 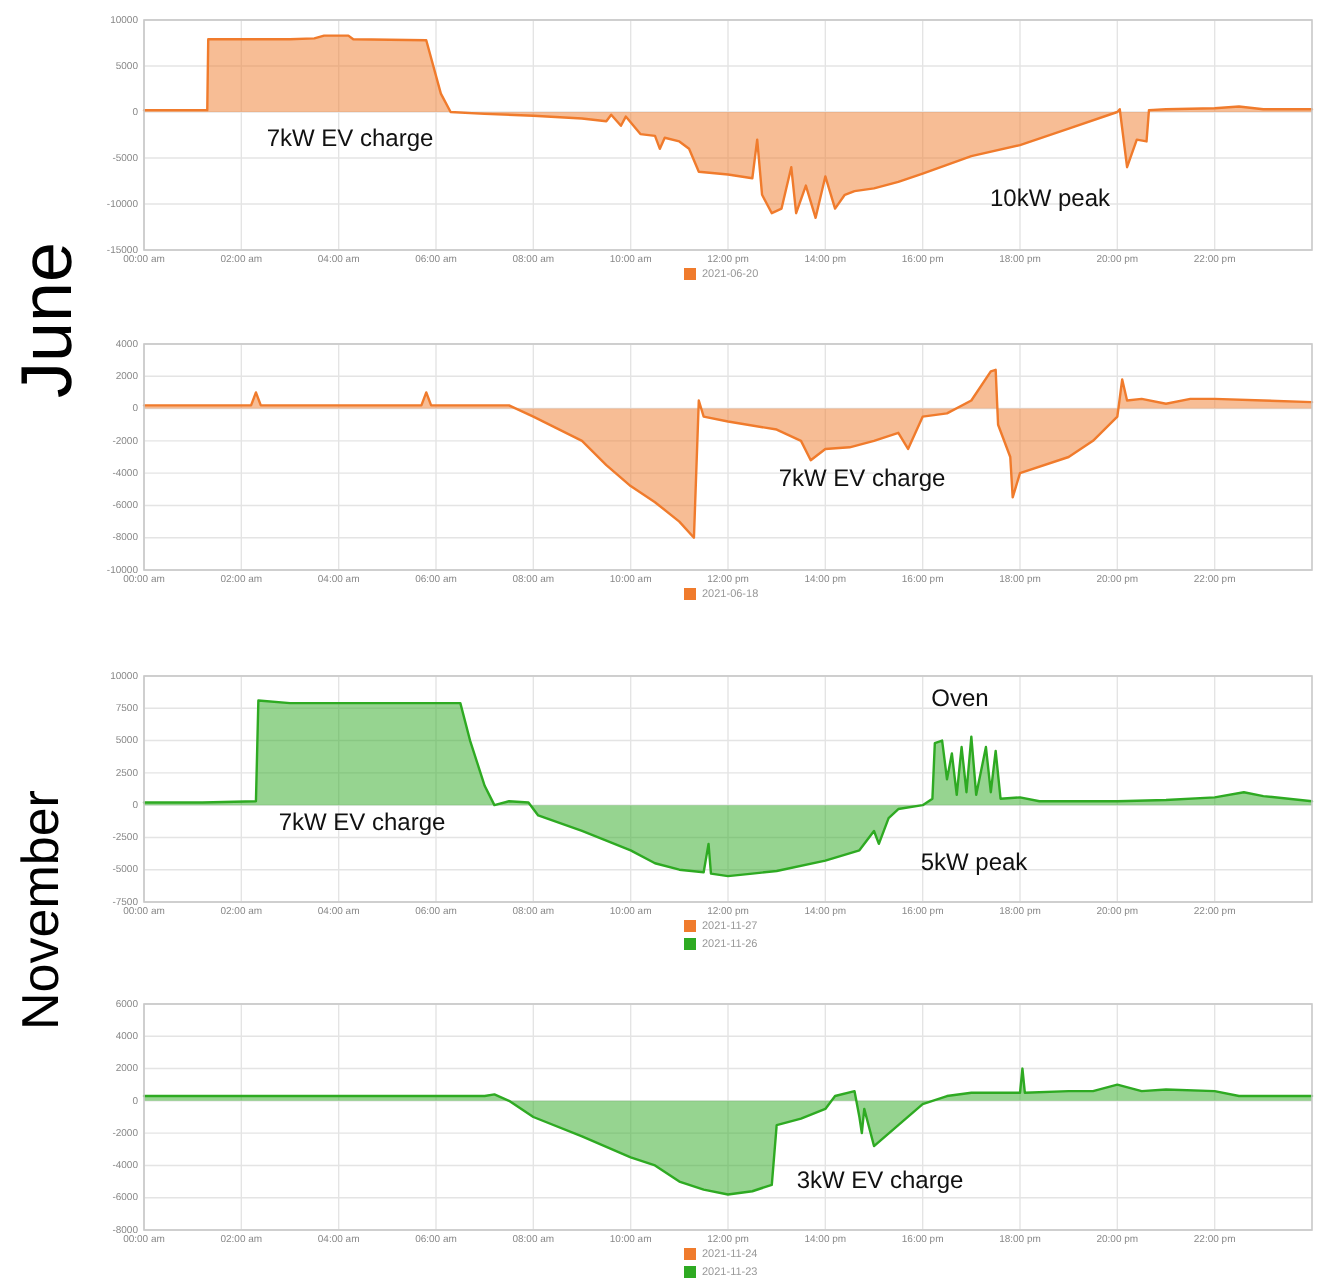 I want to click on text: November, so click(x=39, y=909).